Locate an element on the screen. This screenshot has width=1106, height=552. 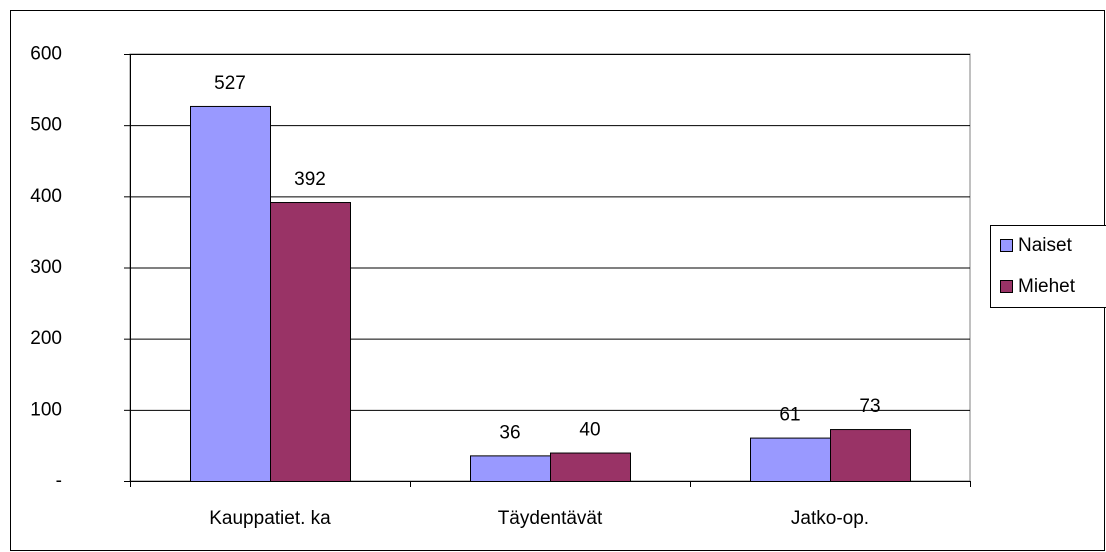
x-tick-label: Jatko-op. is located at coordinates (830, 518).